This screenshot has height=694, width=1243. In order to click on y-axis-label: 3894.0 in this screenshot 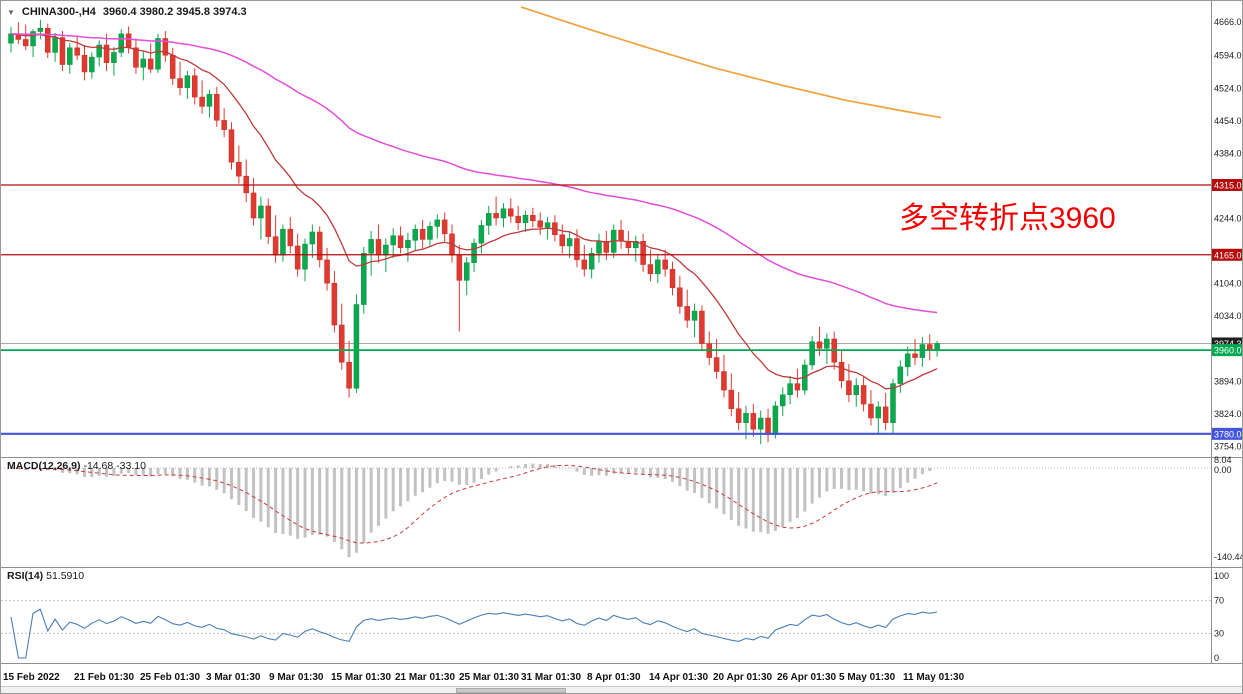, I will do `click(1228, 381)`.